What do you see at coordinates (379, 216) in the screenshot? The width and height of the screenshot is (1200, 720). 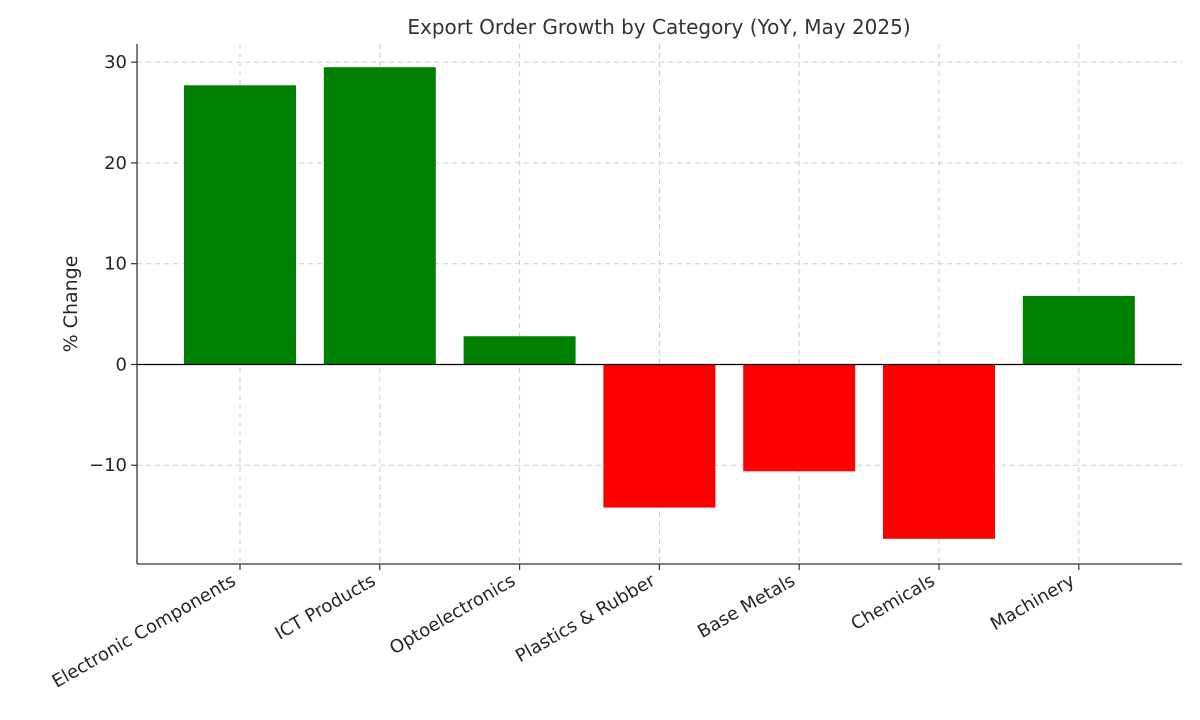 I see `bar-ict-products` at bounding box center [379, 216].